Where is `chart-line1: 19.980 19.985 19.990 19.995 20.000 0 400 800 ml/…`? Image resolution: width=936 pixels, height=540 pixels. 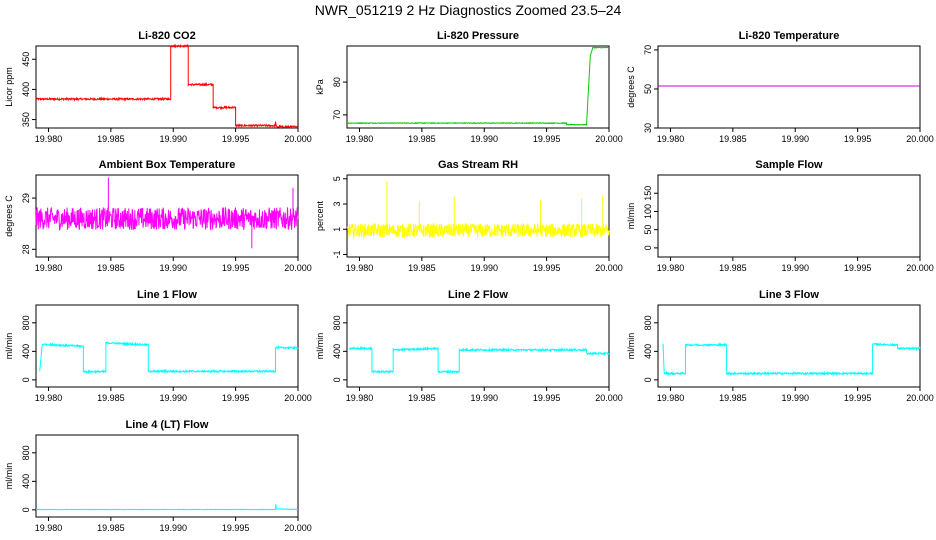 chart-line1: 19.980 19.985 19.990 19.995 20.000 0 400 800 ml/… is located at coordinates (158, 353).